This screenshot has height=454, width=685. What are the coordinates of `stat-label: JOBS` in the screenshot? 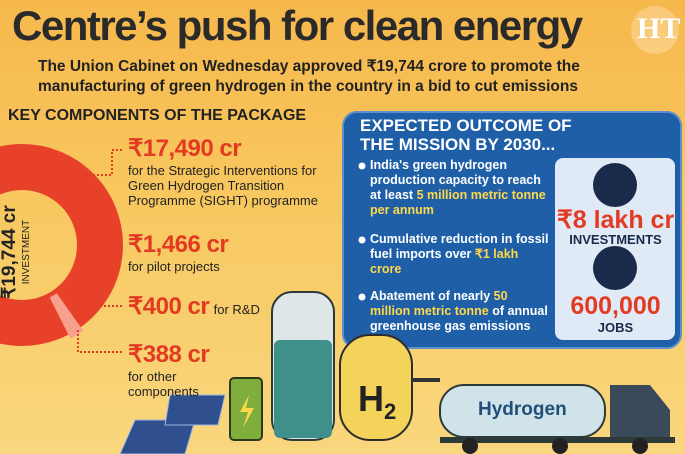 It's located at (615, 327).